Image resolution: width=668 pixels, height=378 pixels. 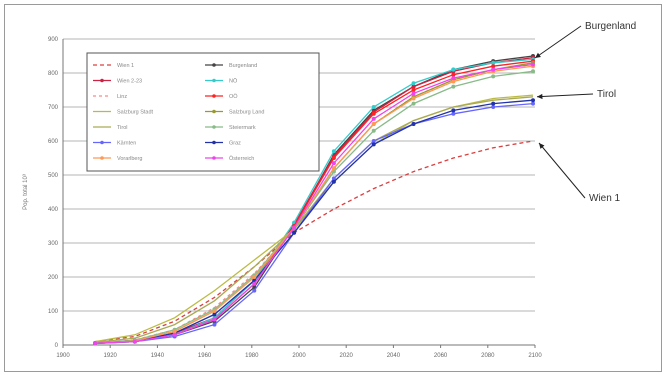 I want to click on x-tick-label: 2100, so click(x=535, y=356).